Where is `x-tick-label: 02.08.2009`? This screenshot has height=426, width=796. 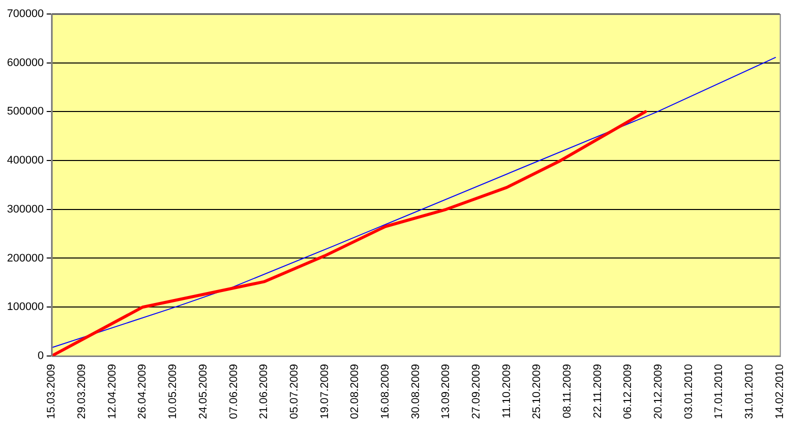 x-tick-label: 02.08.2009 is located at coordinates (355, 392).